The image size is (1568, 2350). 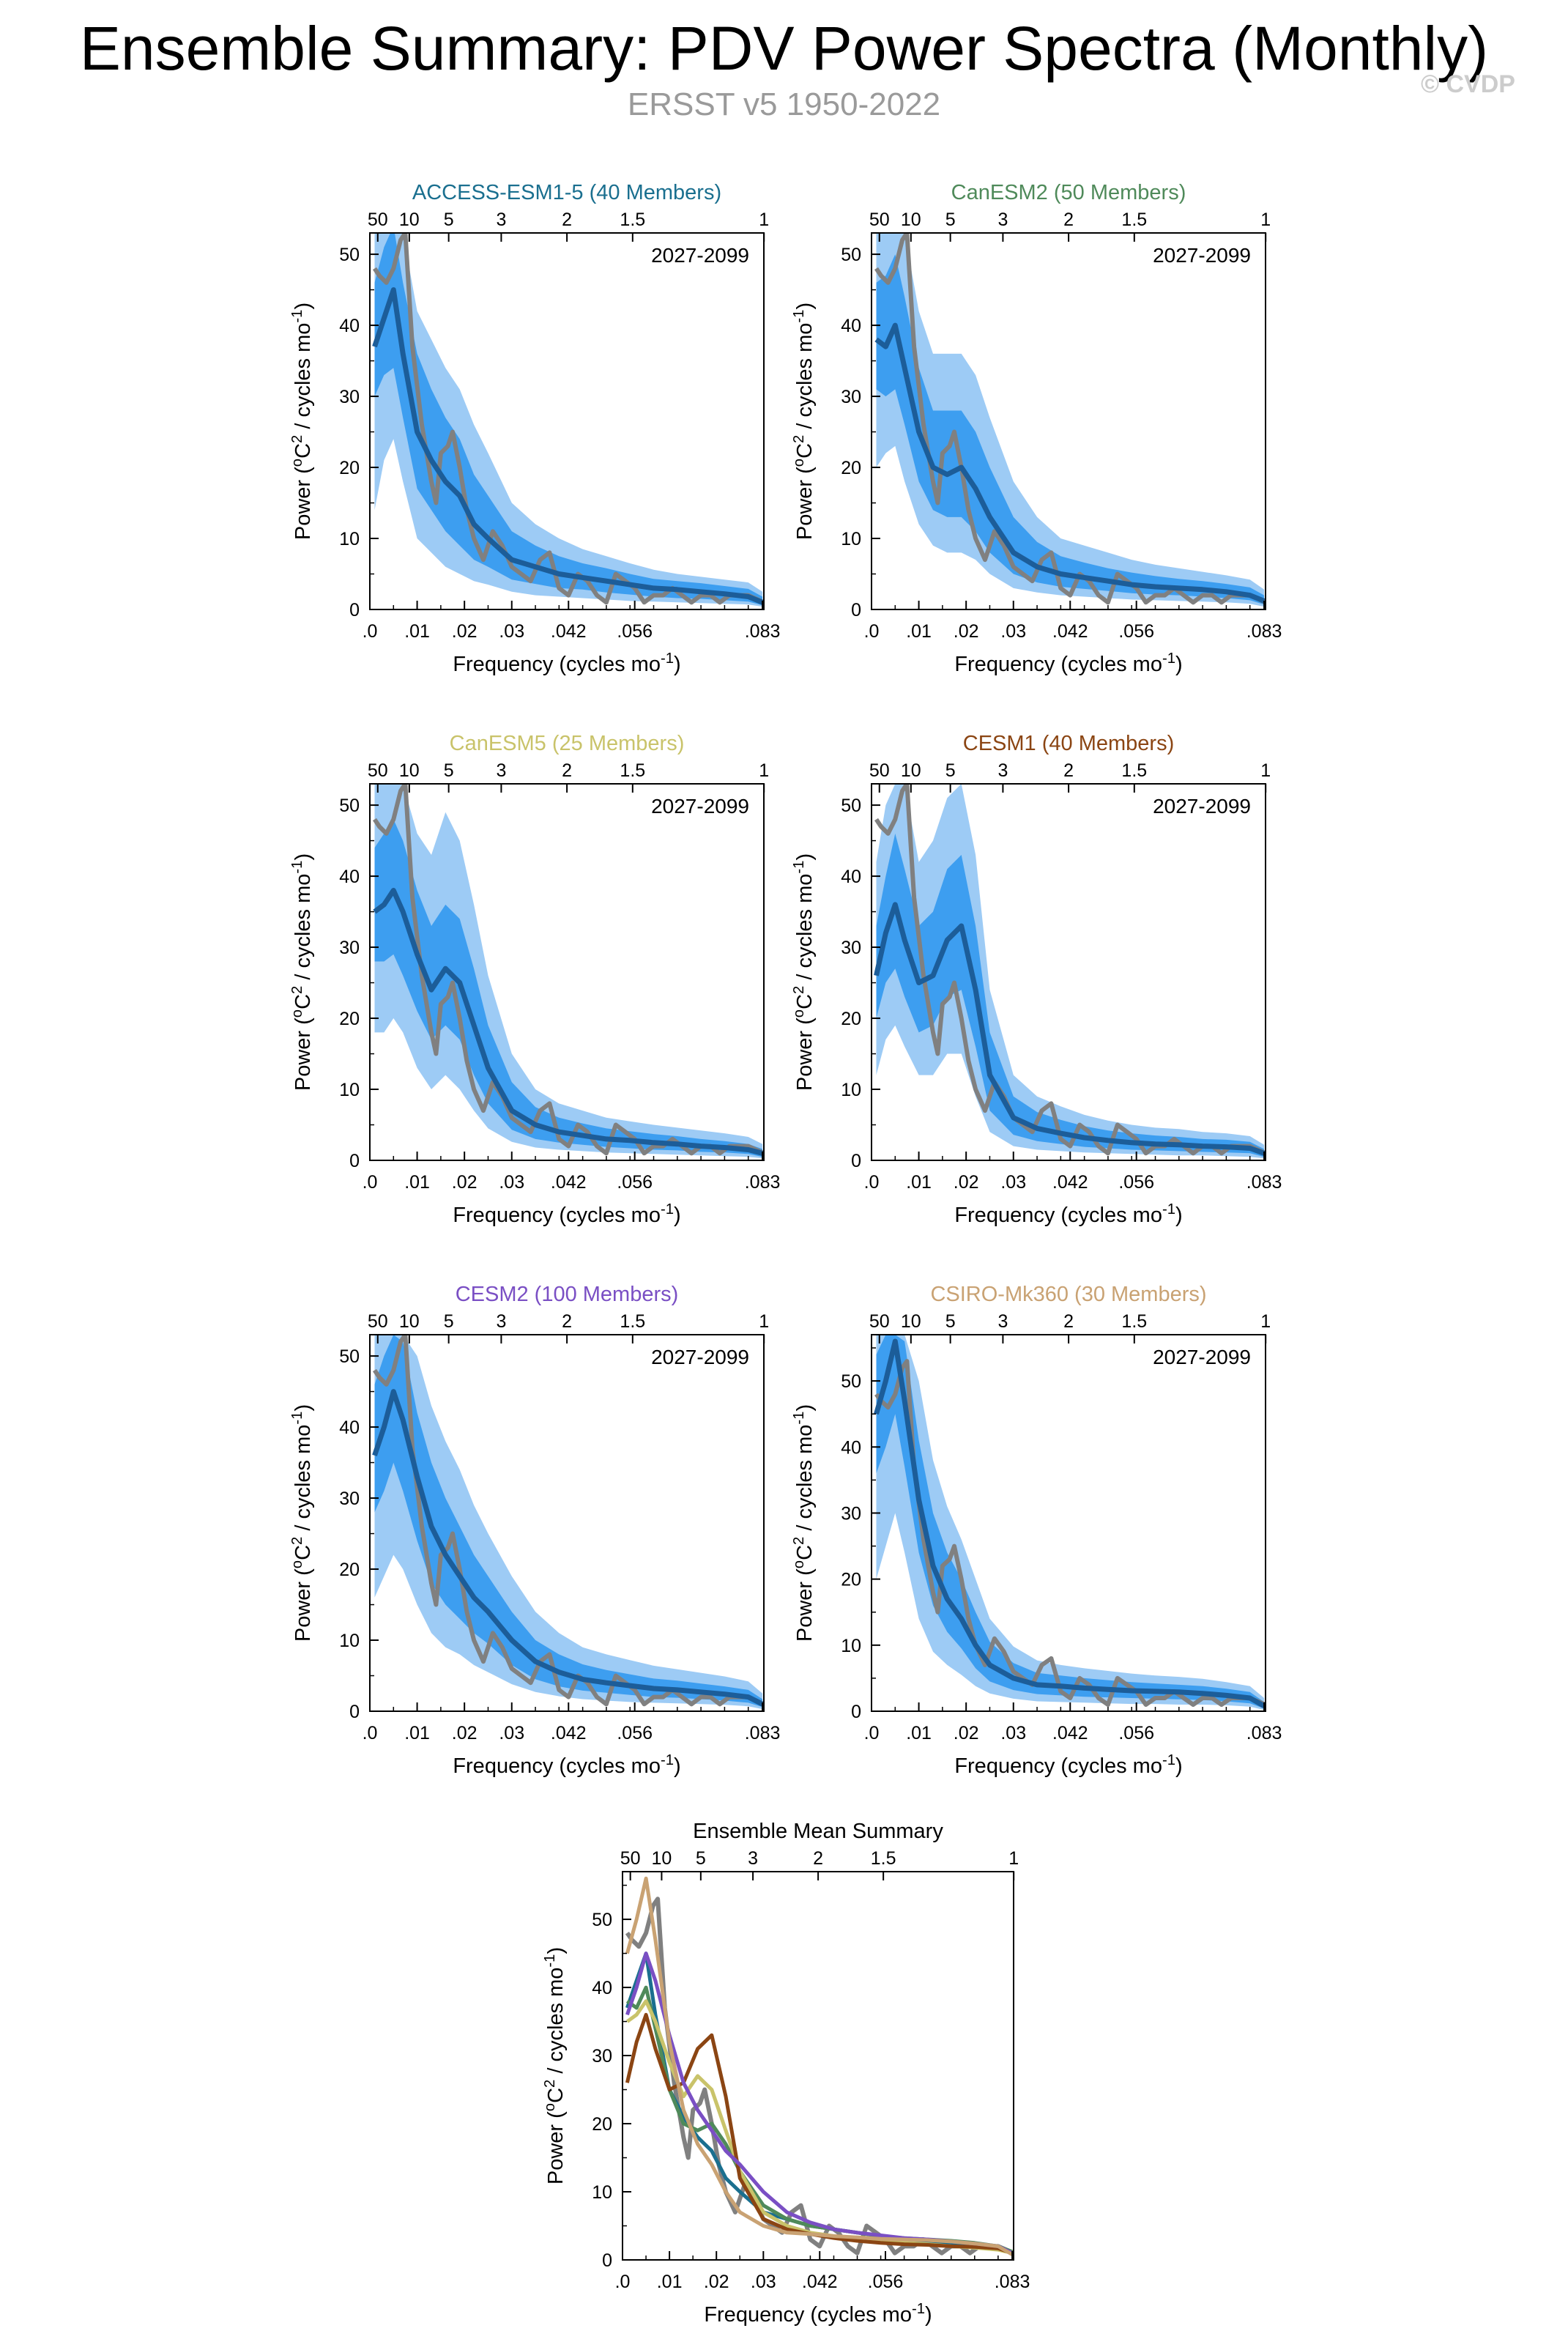 I want to click on watermark: © CVDP, so click(x=1468, y=84).